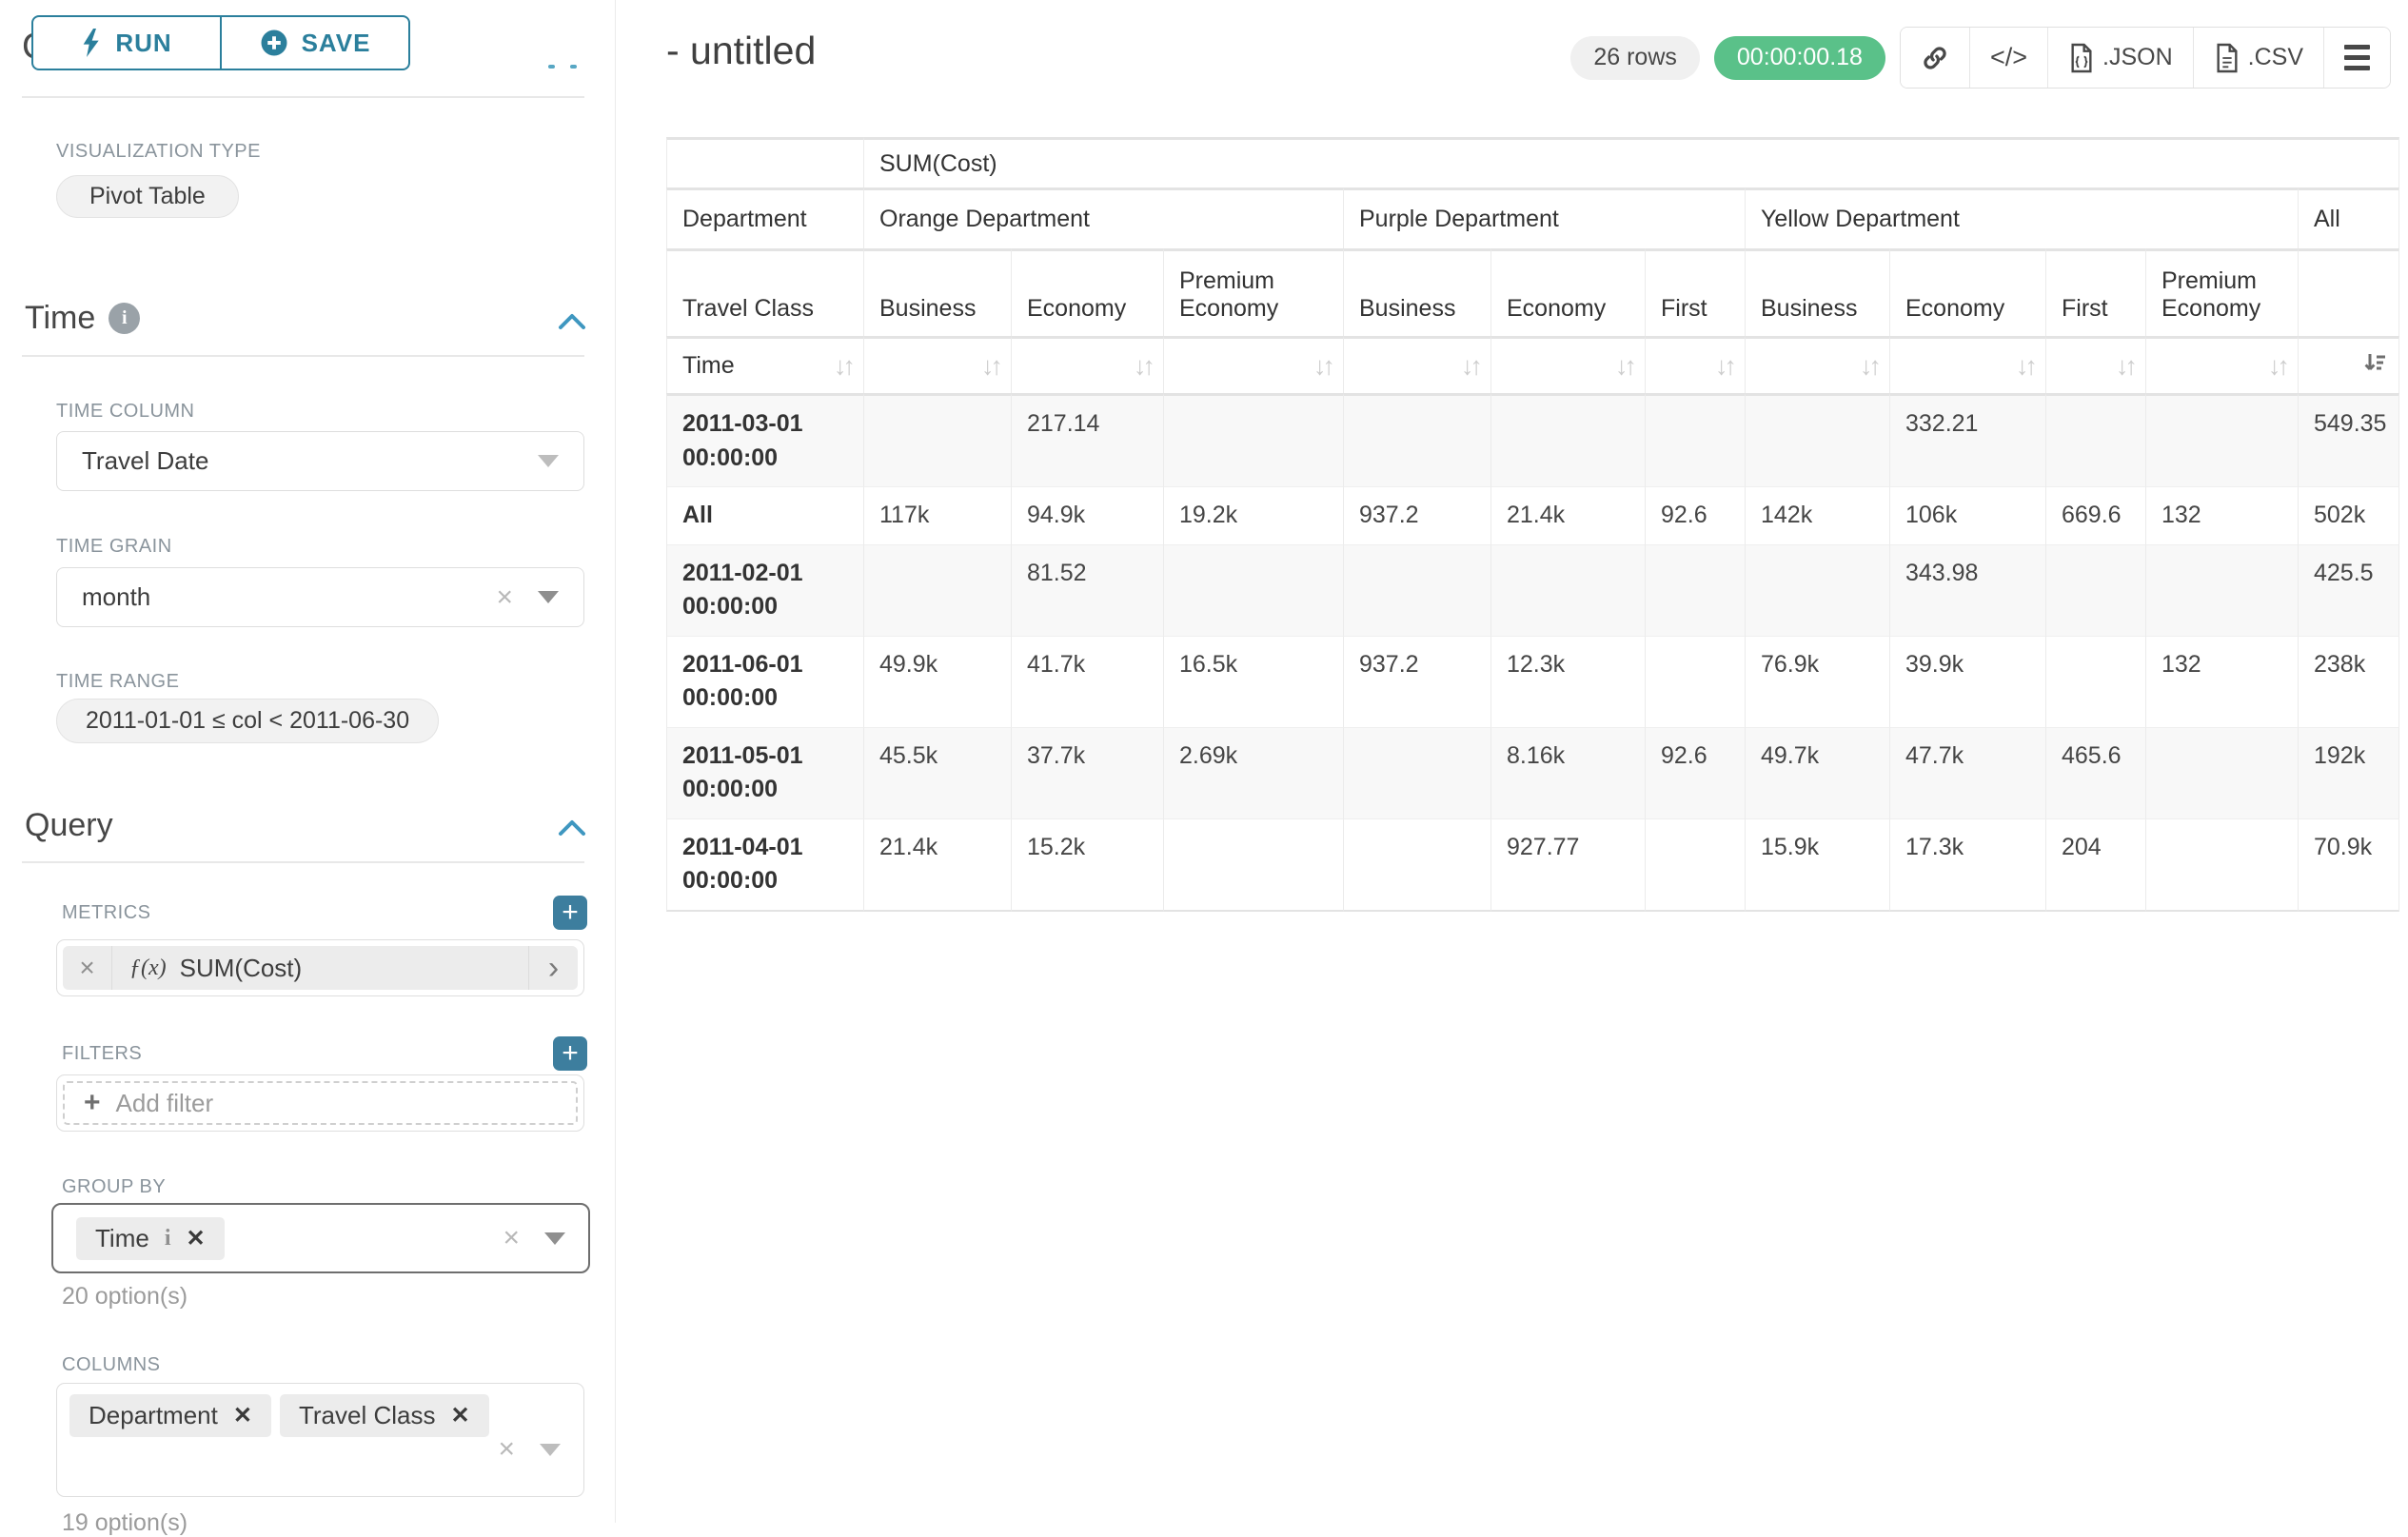 Image resolution: width=2408 pixels, height=1537 pixels. I want to click on info-icon: i, so click(167, 1238).